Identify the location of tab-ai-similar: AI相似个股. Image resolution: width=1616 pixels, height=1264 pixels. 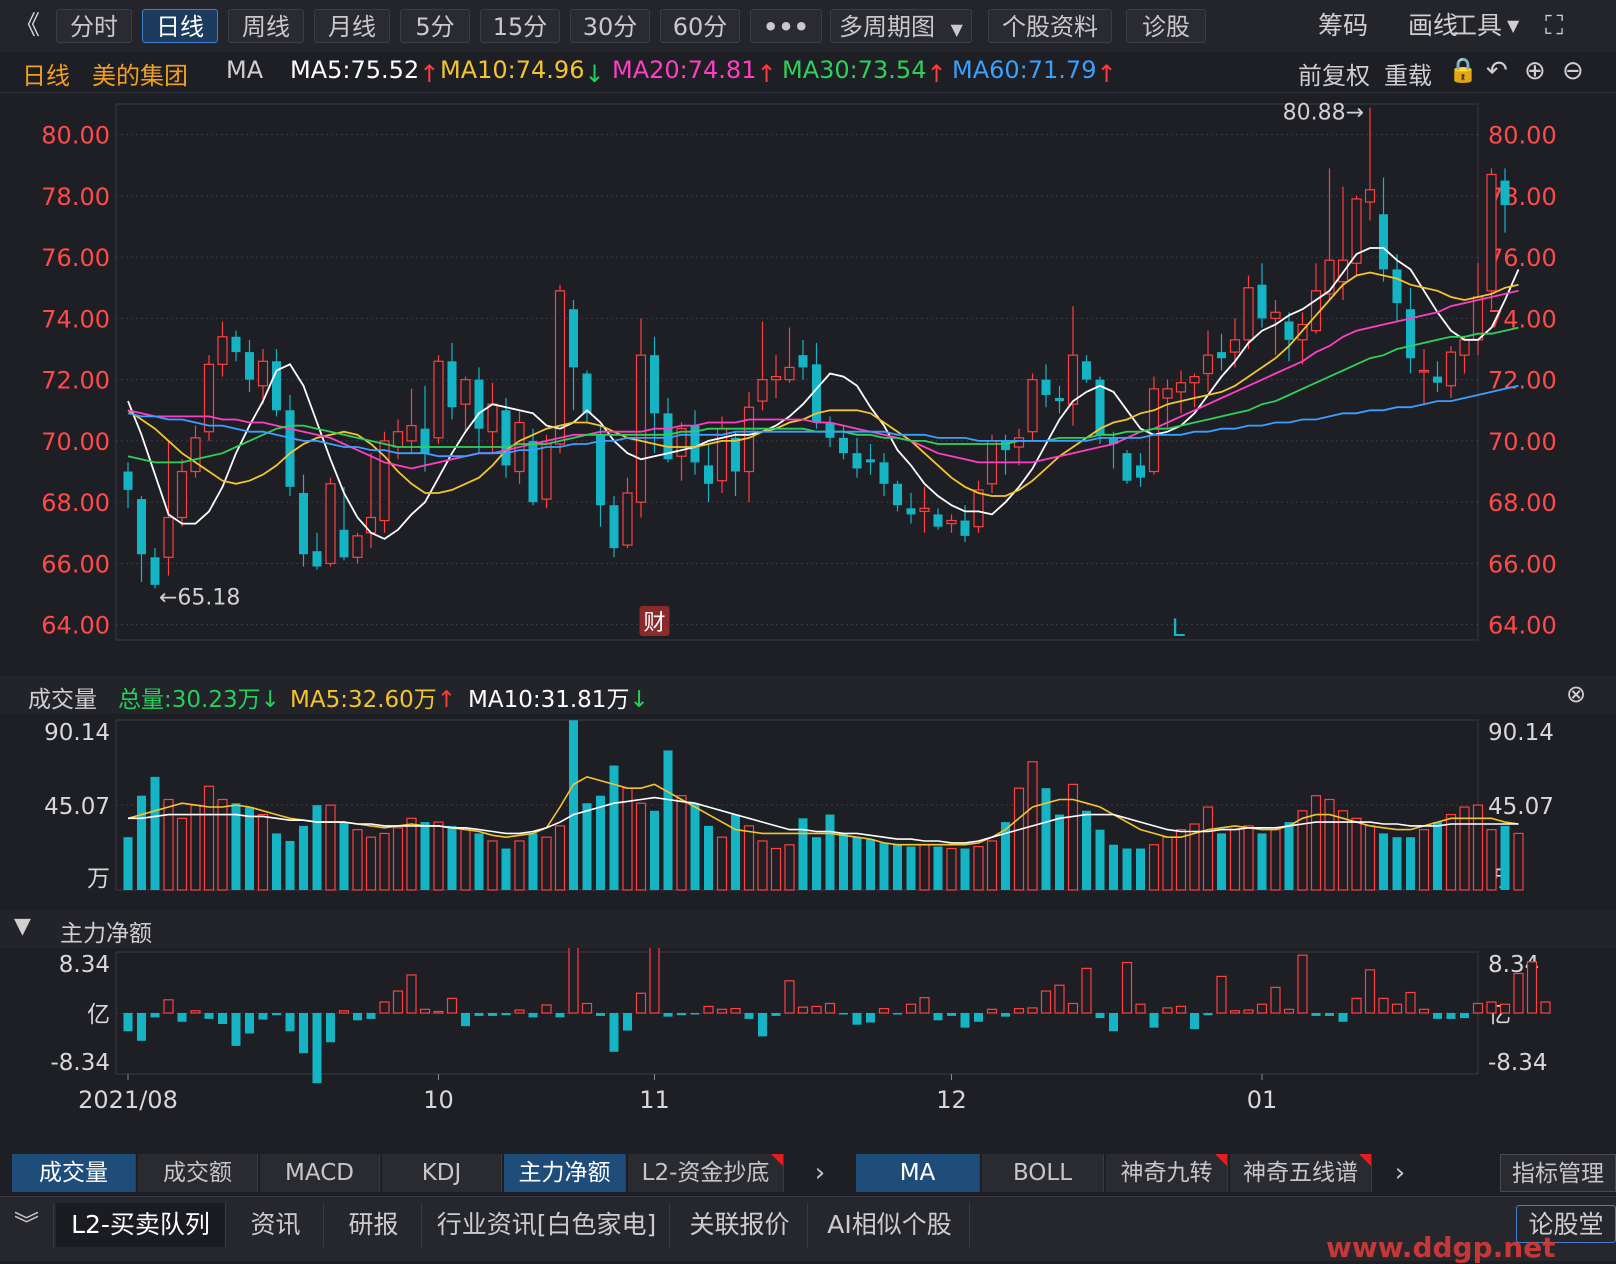
(890, 1225).